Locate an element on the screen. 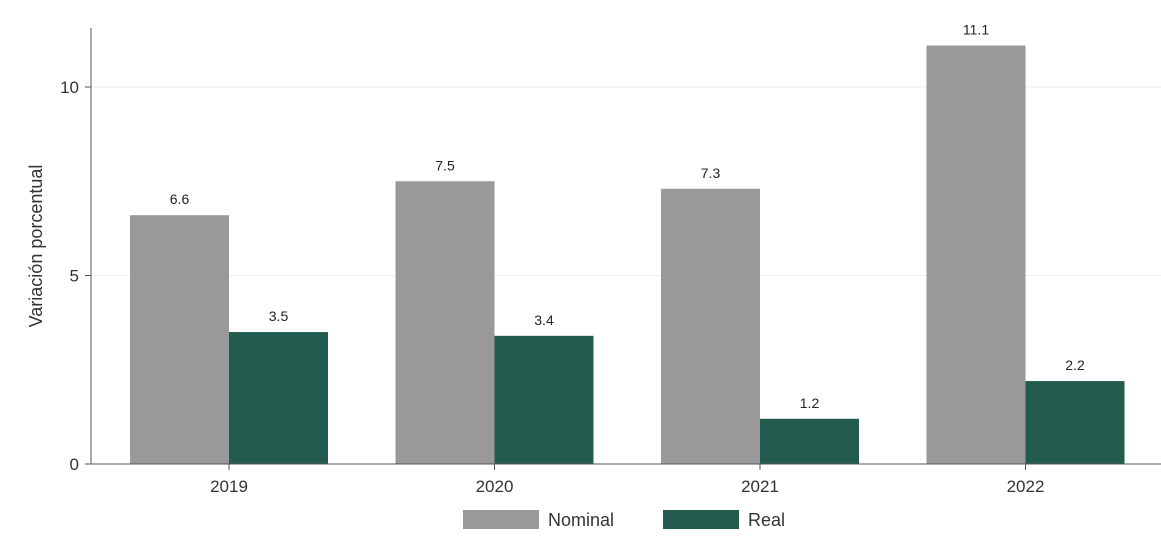 Image resolution: width=1161 pixels, height=559 pixels. legend-swatch-real is located at coordinates (701, 519).